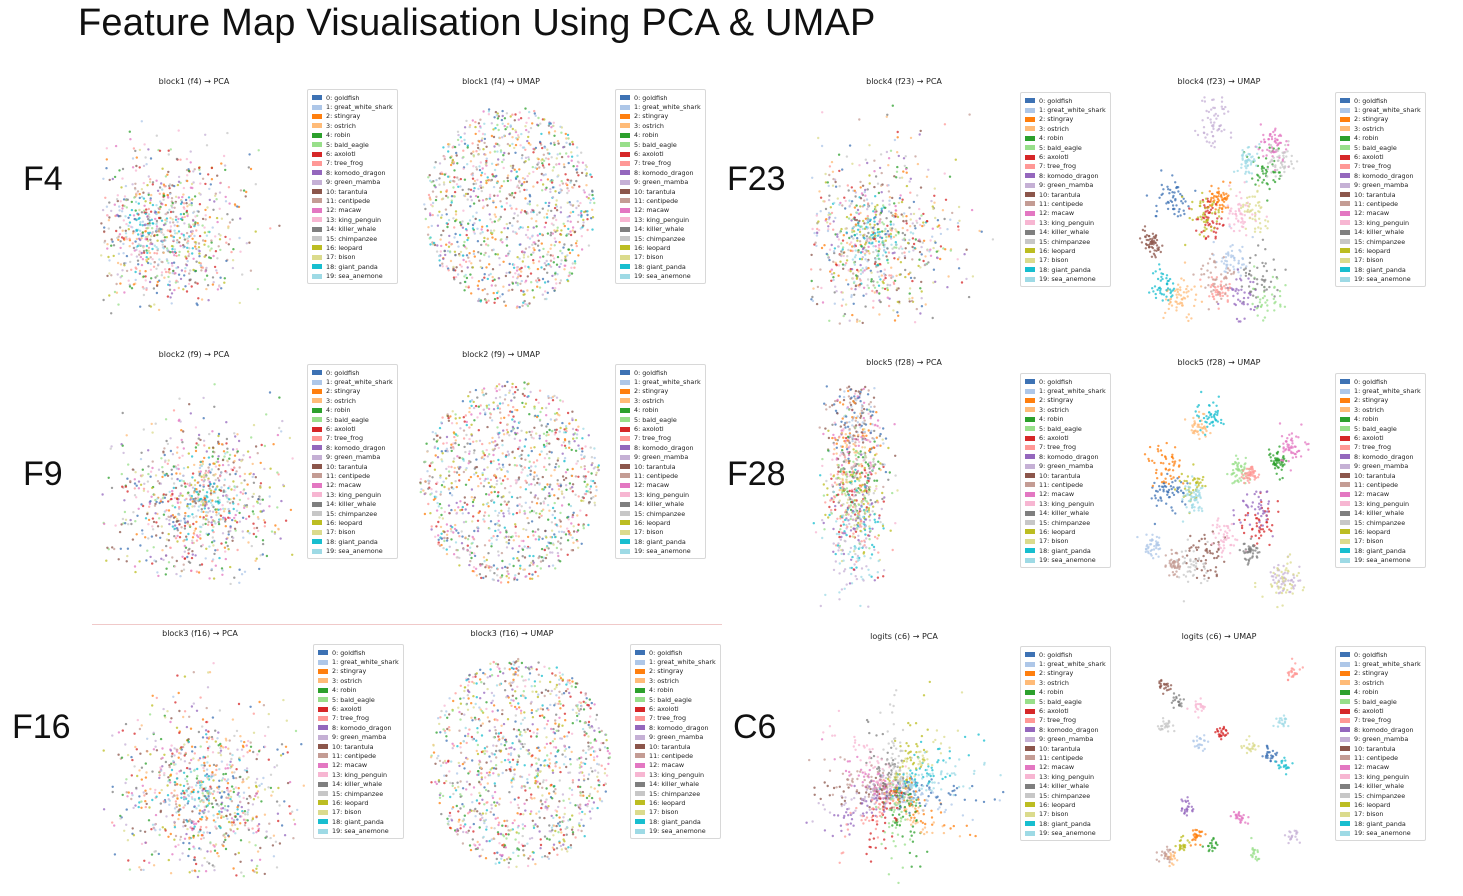 The height and width of the screenshot is (896, 1463). I want to click on legend-item: 18: giant_panda, so click(1380, 269).